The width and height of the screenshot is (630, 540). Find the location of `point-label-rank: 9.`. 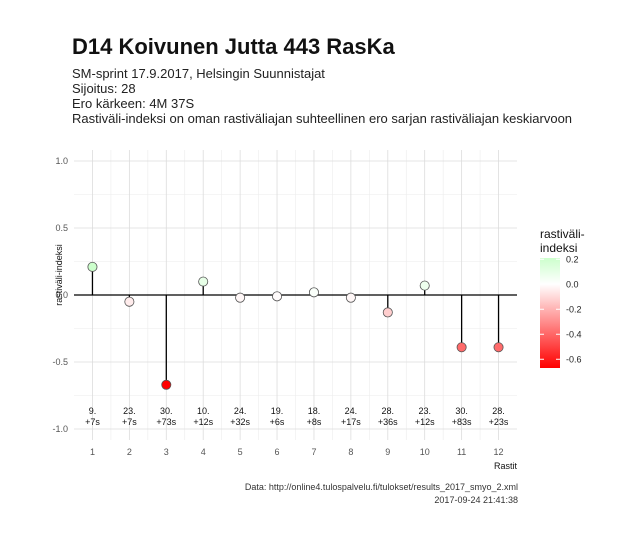

point-label-rank: 9. is located at coordinates (93, 411).